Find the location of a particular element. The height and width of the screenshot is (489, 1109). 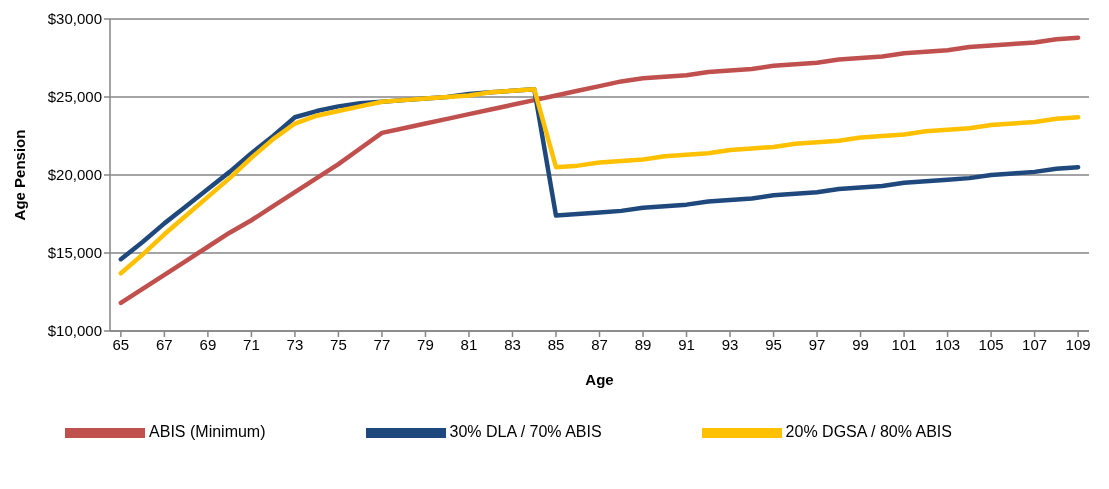

x-tick-label: 95 is located at coordinates (773, 344).